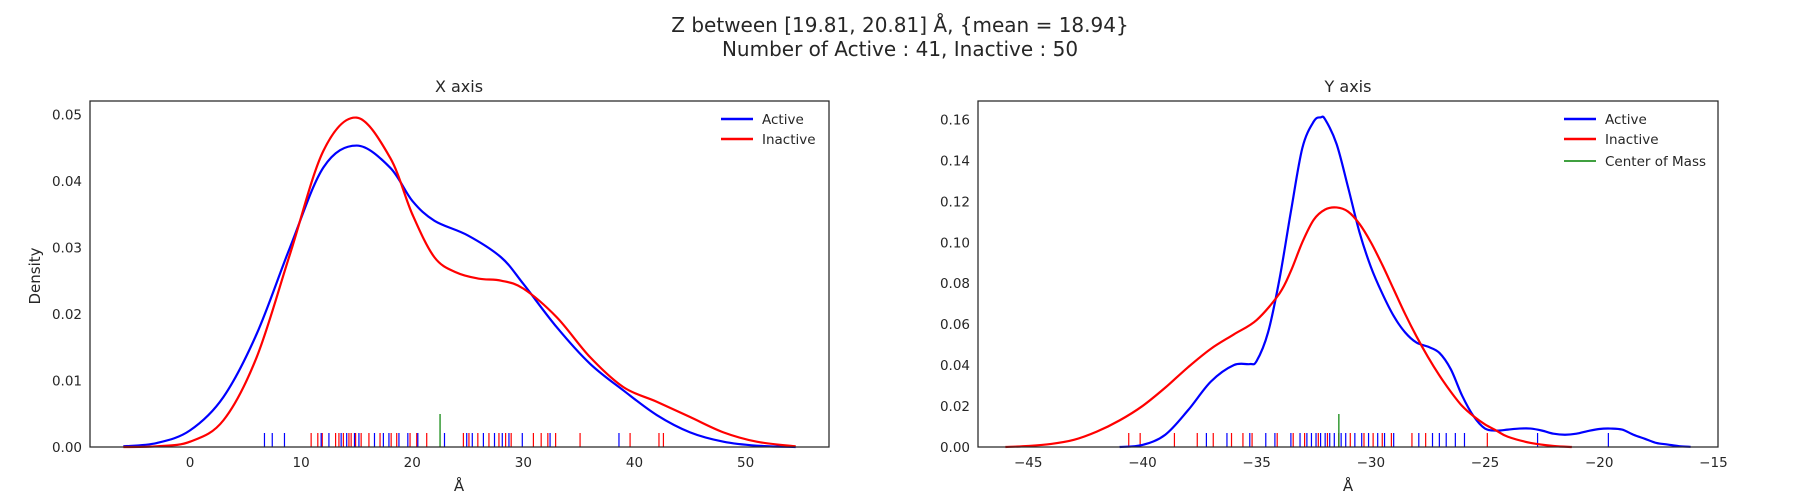 This screenshot has height=504, width=1800. What do you see at coordinates (35, 275) in the screenshot?
I see `x-panel-ylabel: Density` at bounding box center [35, 275].